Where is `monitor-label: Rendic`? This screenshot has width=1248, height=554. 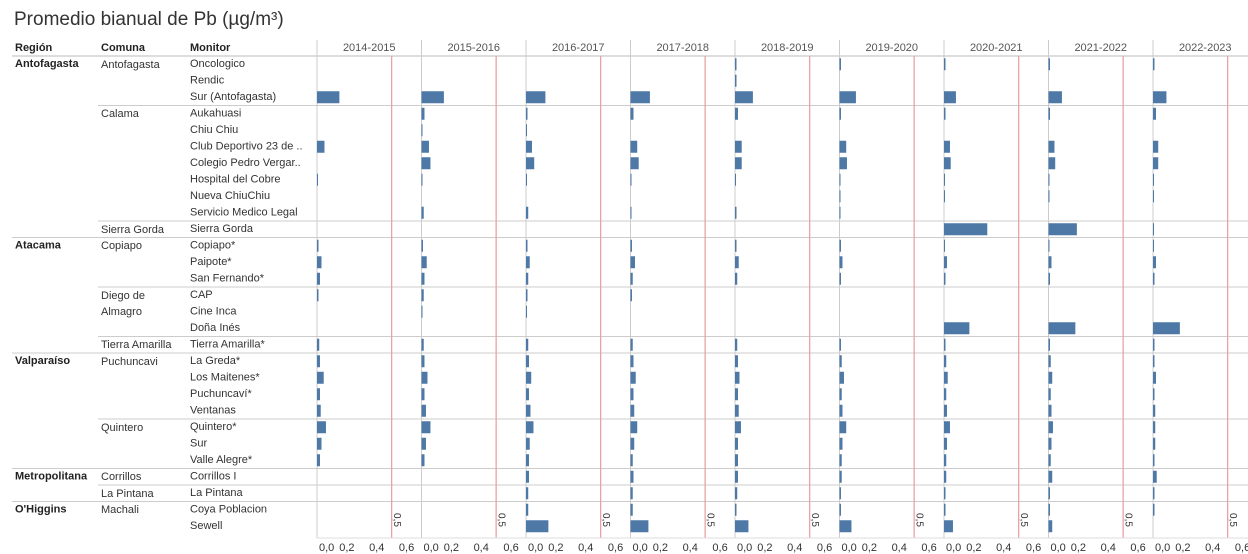 monitor-label: Rendic is located at coordinates (207, 81).